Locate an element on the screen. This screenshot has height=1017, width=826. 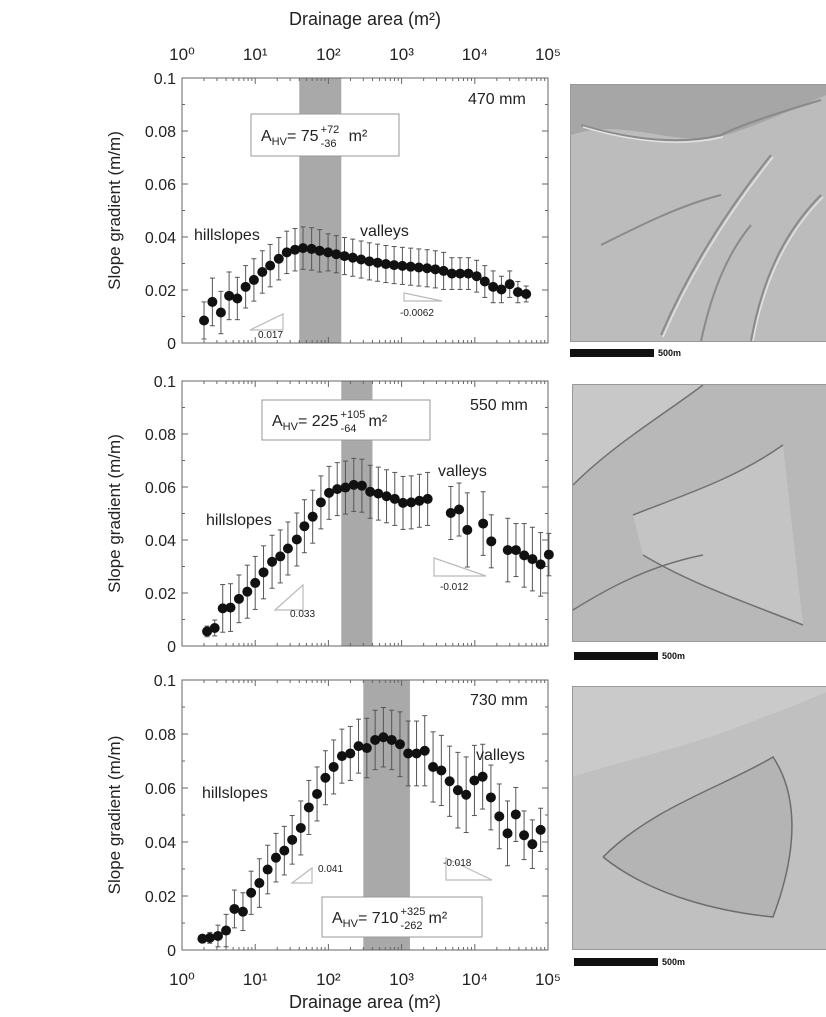
top-x-tick-label: 10³ is located at coordinates (401, 54).